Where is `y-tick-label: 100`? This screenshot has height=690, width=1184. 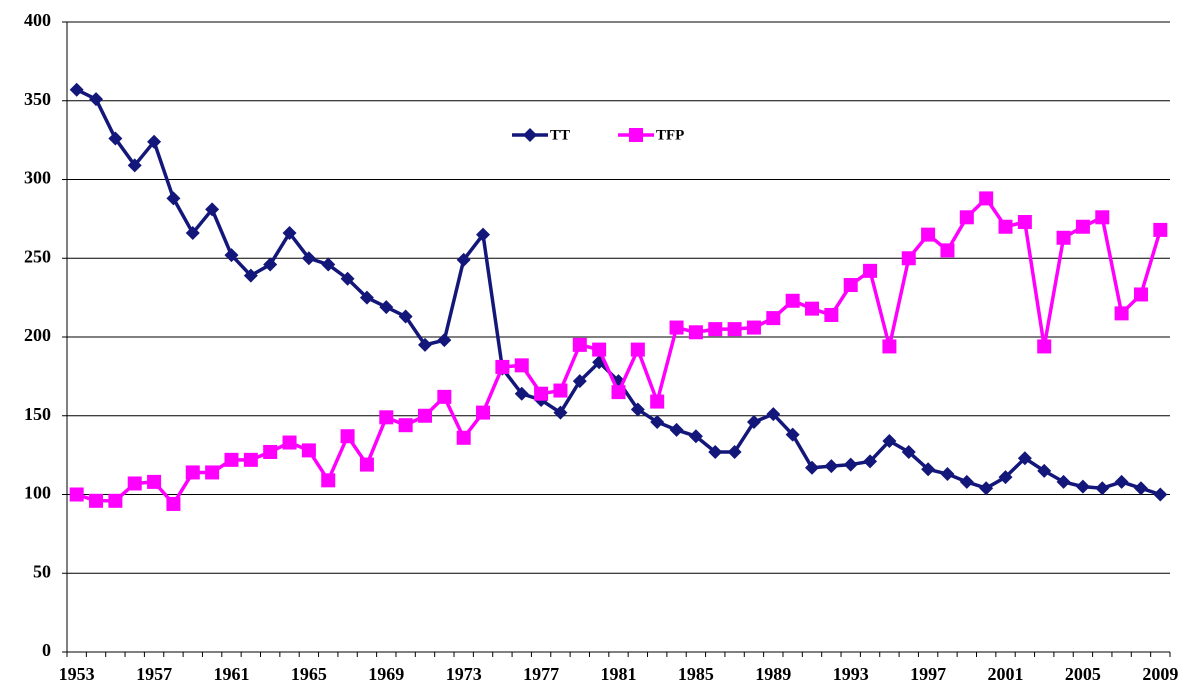
y-tick-label: 100 is located at coordinates (37, 493).